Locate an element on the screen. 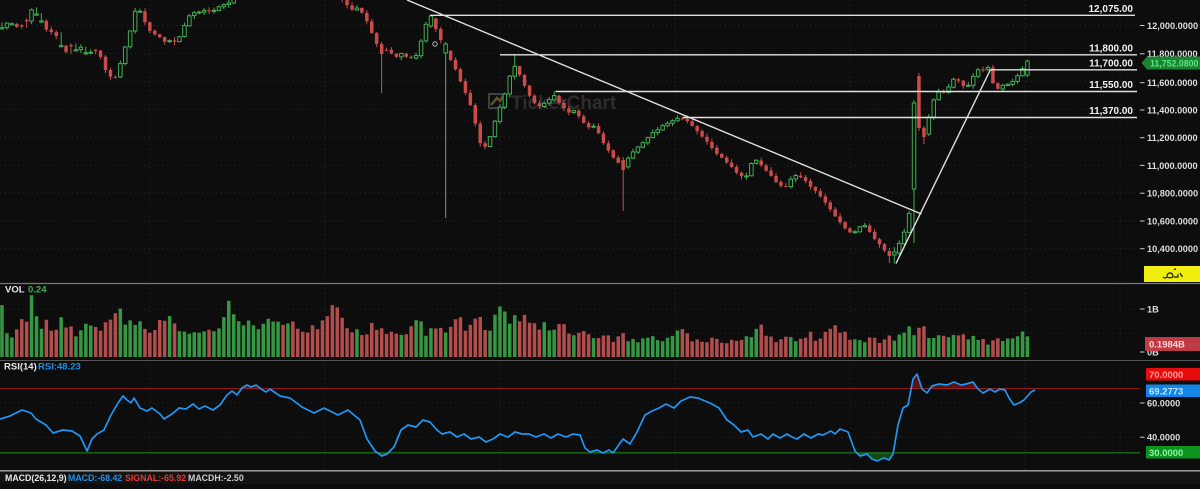 Image resolution: width=1200 pixels, height=489 pixels. svg-text: 11,000.0000 is located at coordinates (1172, 166).